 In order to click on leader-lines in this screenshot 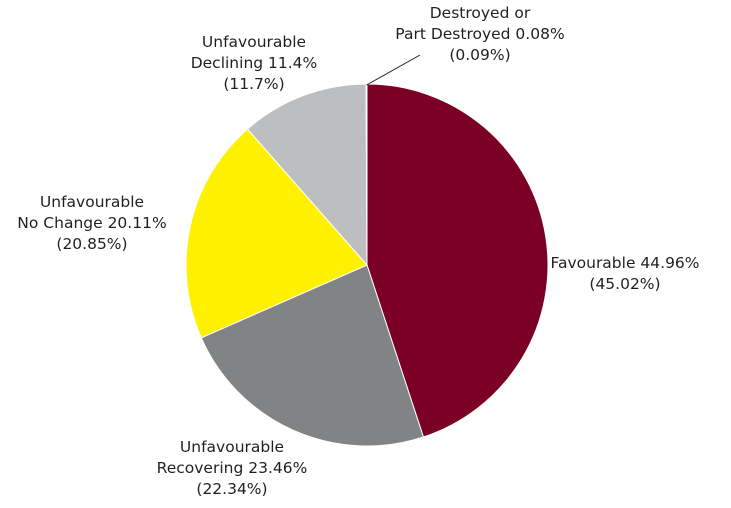, I will do `click(393, 70)`.